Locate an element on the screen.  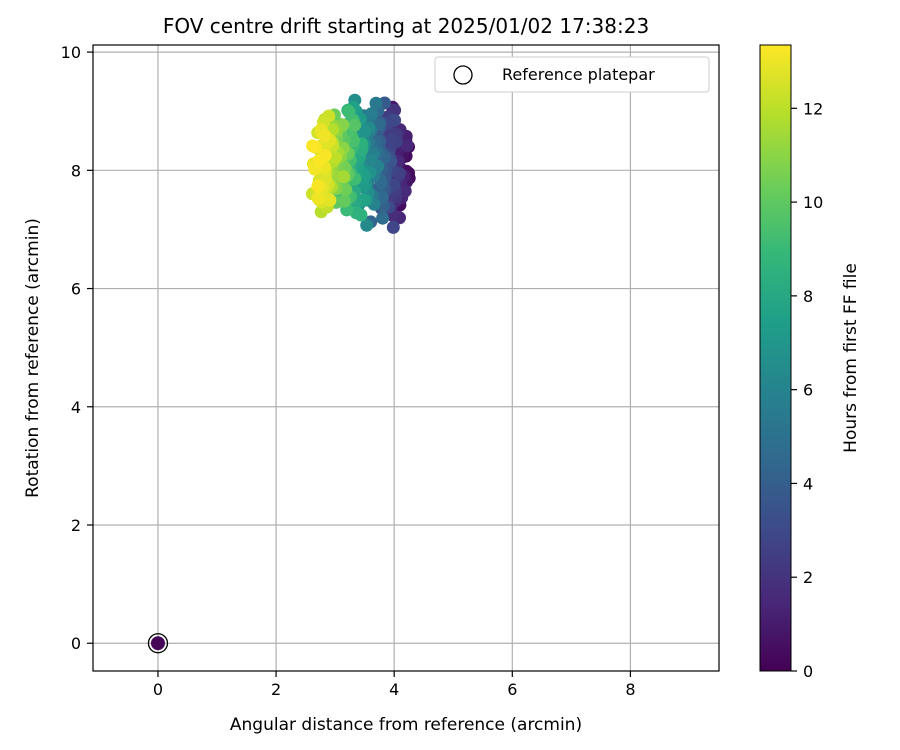
x-tick-label: 4 is located at coordinates (394, 689).